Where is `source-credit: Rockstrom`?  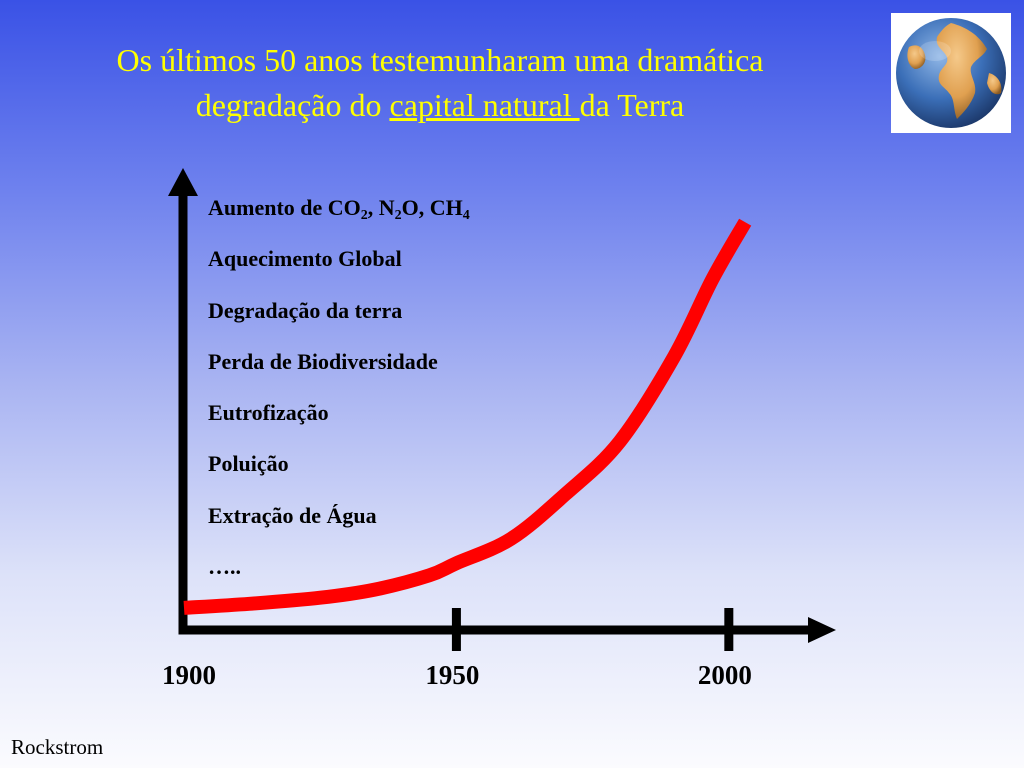
source-credit: Rockstrom is located at coordinates (57, 747).